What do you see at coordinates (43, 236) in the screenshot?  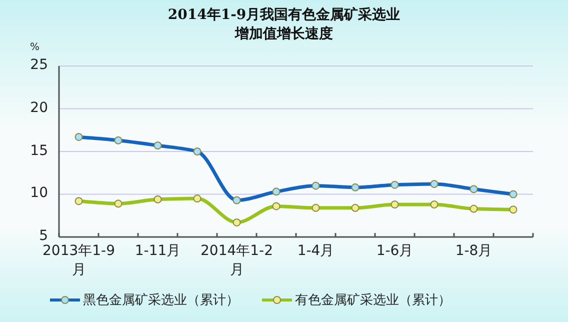 I see `ytick: 5` at bounding box center [43, 236].